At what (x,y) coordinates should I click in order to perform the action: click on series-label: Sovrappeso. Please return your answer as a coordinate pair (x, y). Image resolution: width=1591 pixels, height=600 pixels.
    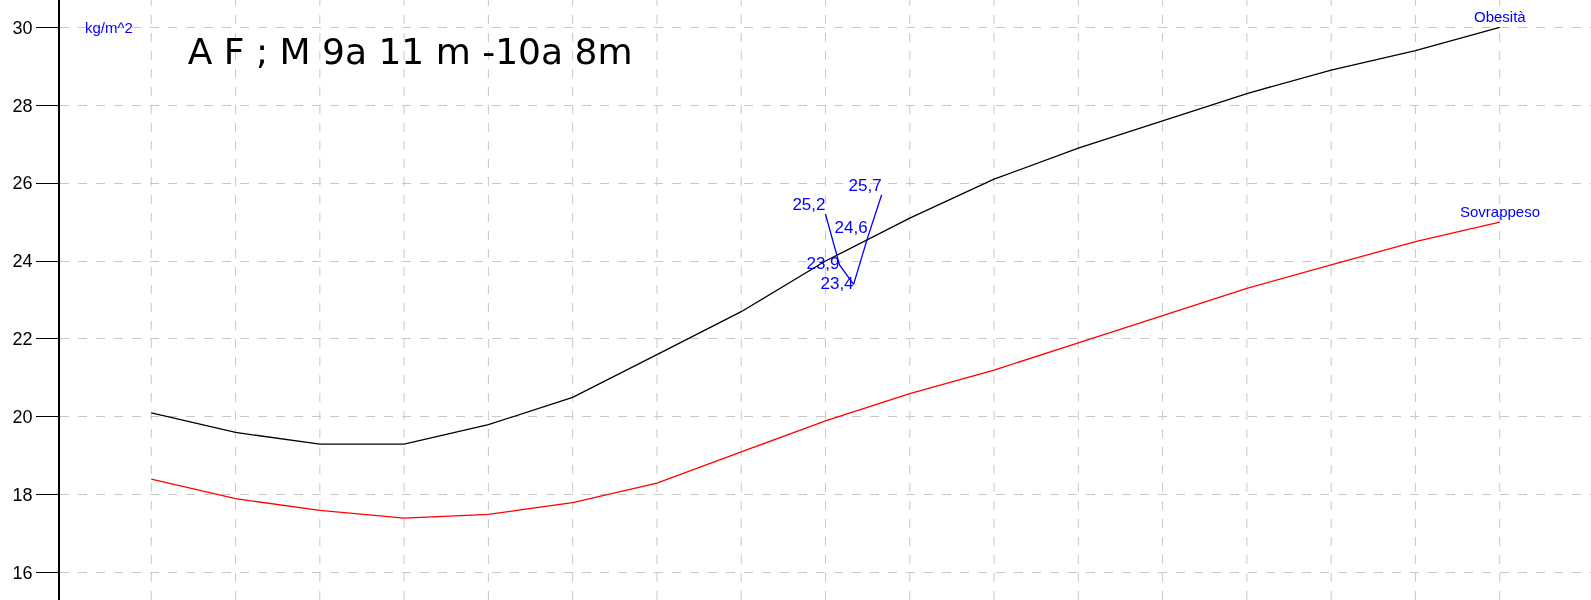
    Looking at the image, I should click on (1500, 211).